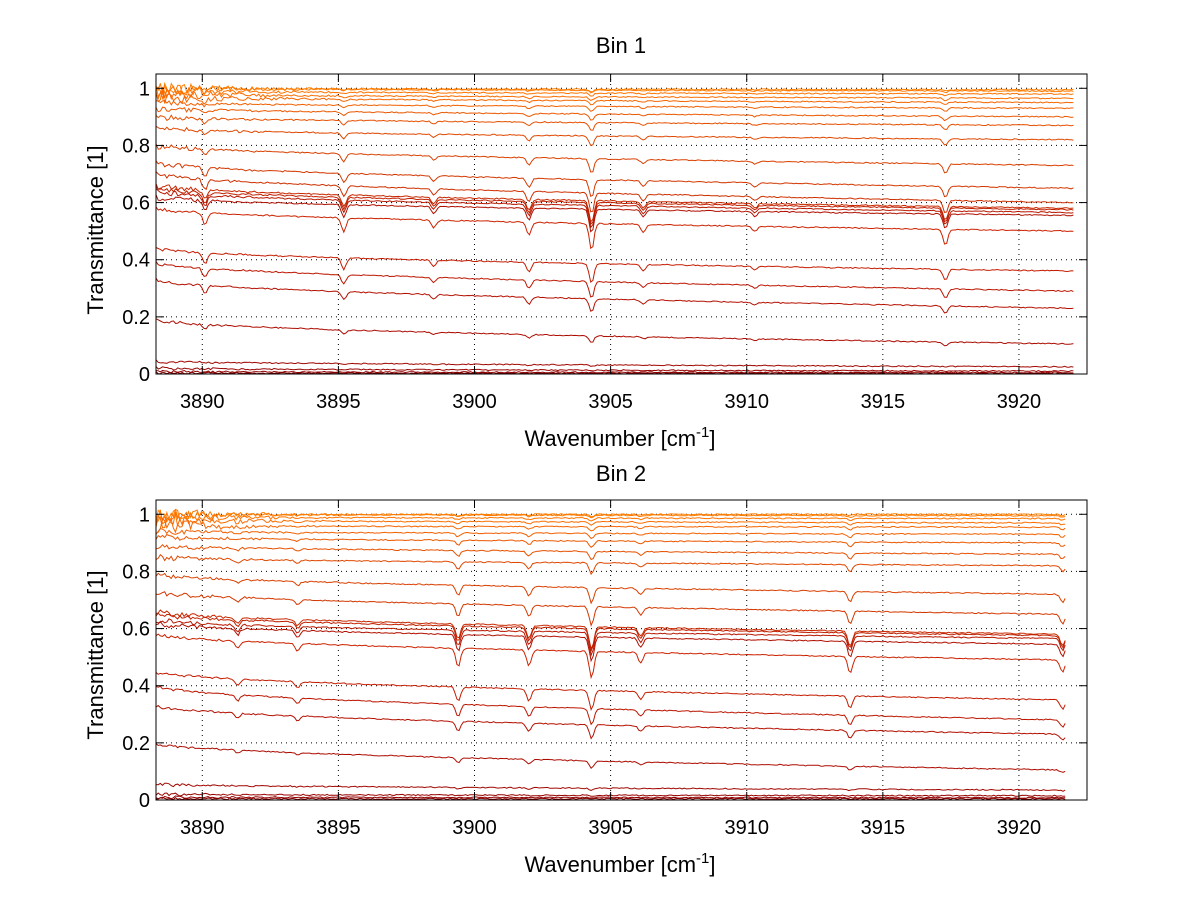 This screenshot has width=1200, height=906. Describe the element at coordinates (621, 45) in the screenshot. I see `panel-title: Bin 1` at that location.